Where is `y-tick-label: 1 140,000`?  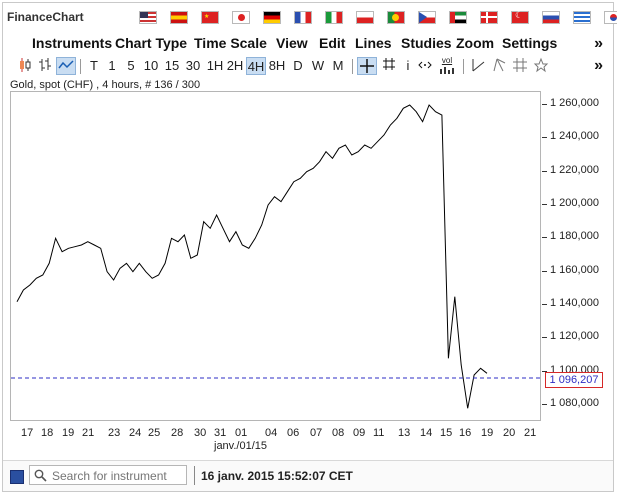
y-tick-label: 1 140,000 is located at coordinates (574, 303).